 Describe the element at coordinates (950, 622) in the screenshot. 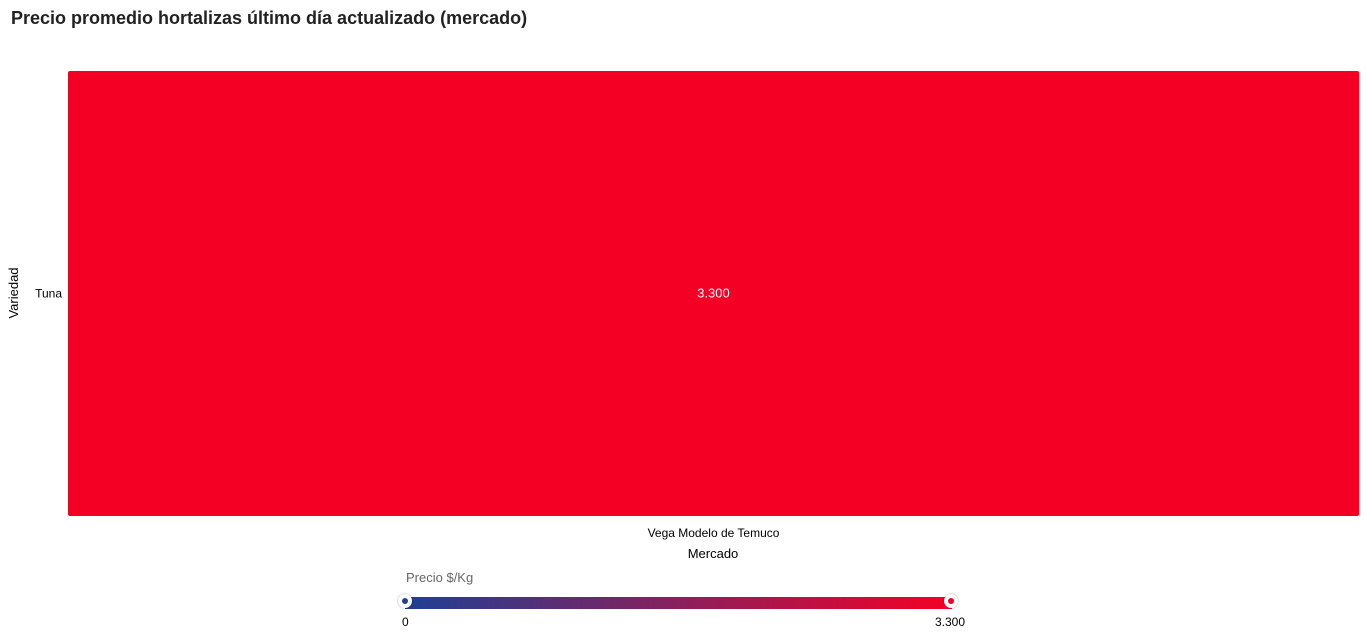

I see `legend-max-label: 3.300` at that location.